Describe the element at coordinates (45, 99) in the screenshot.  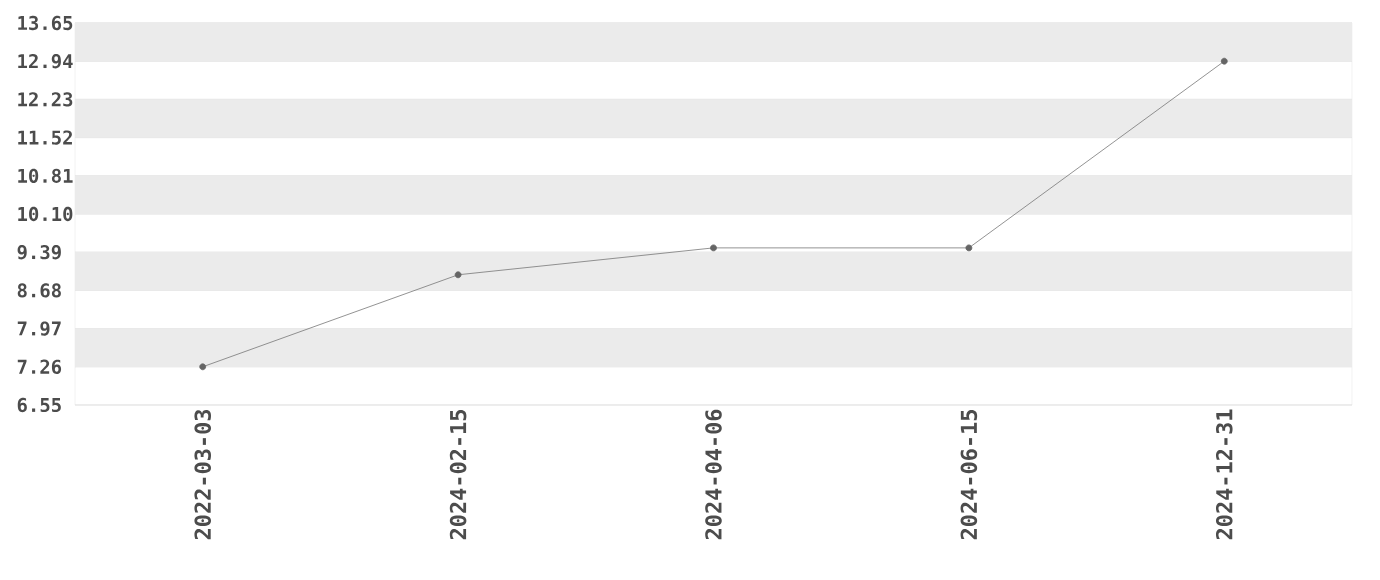
I see `y-tick-label: 12.23` at that location.